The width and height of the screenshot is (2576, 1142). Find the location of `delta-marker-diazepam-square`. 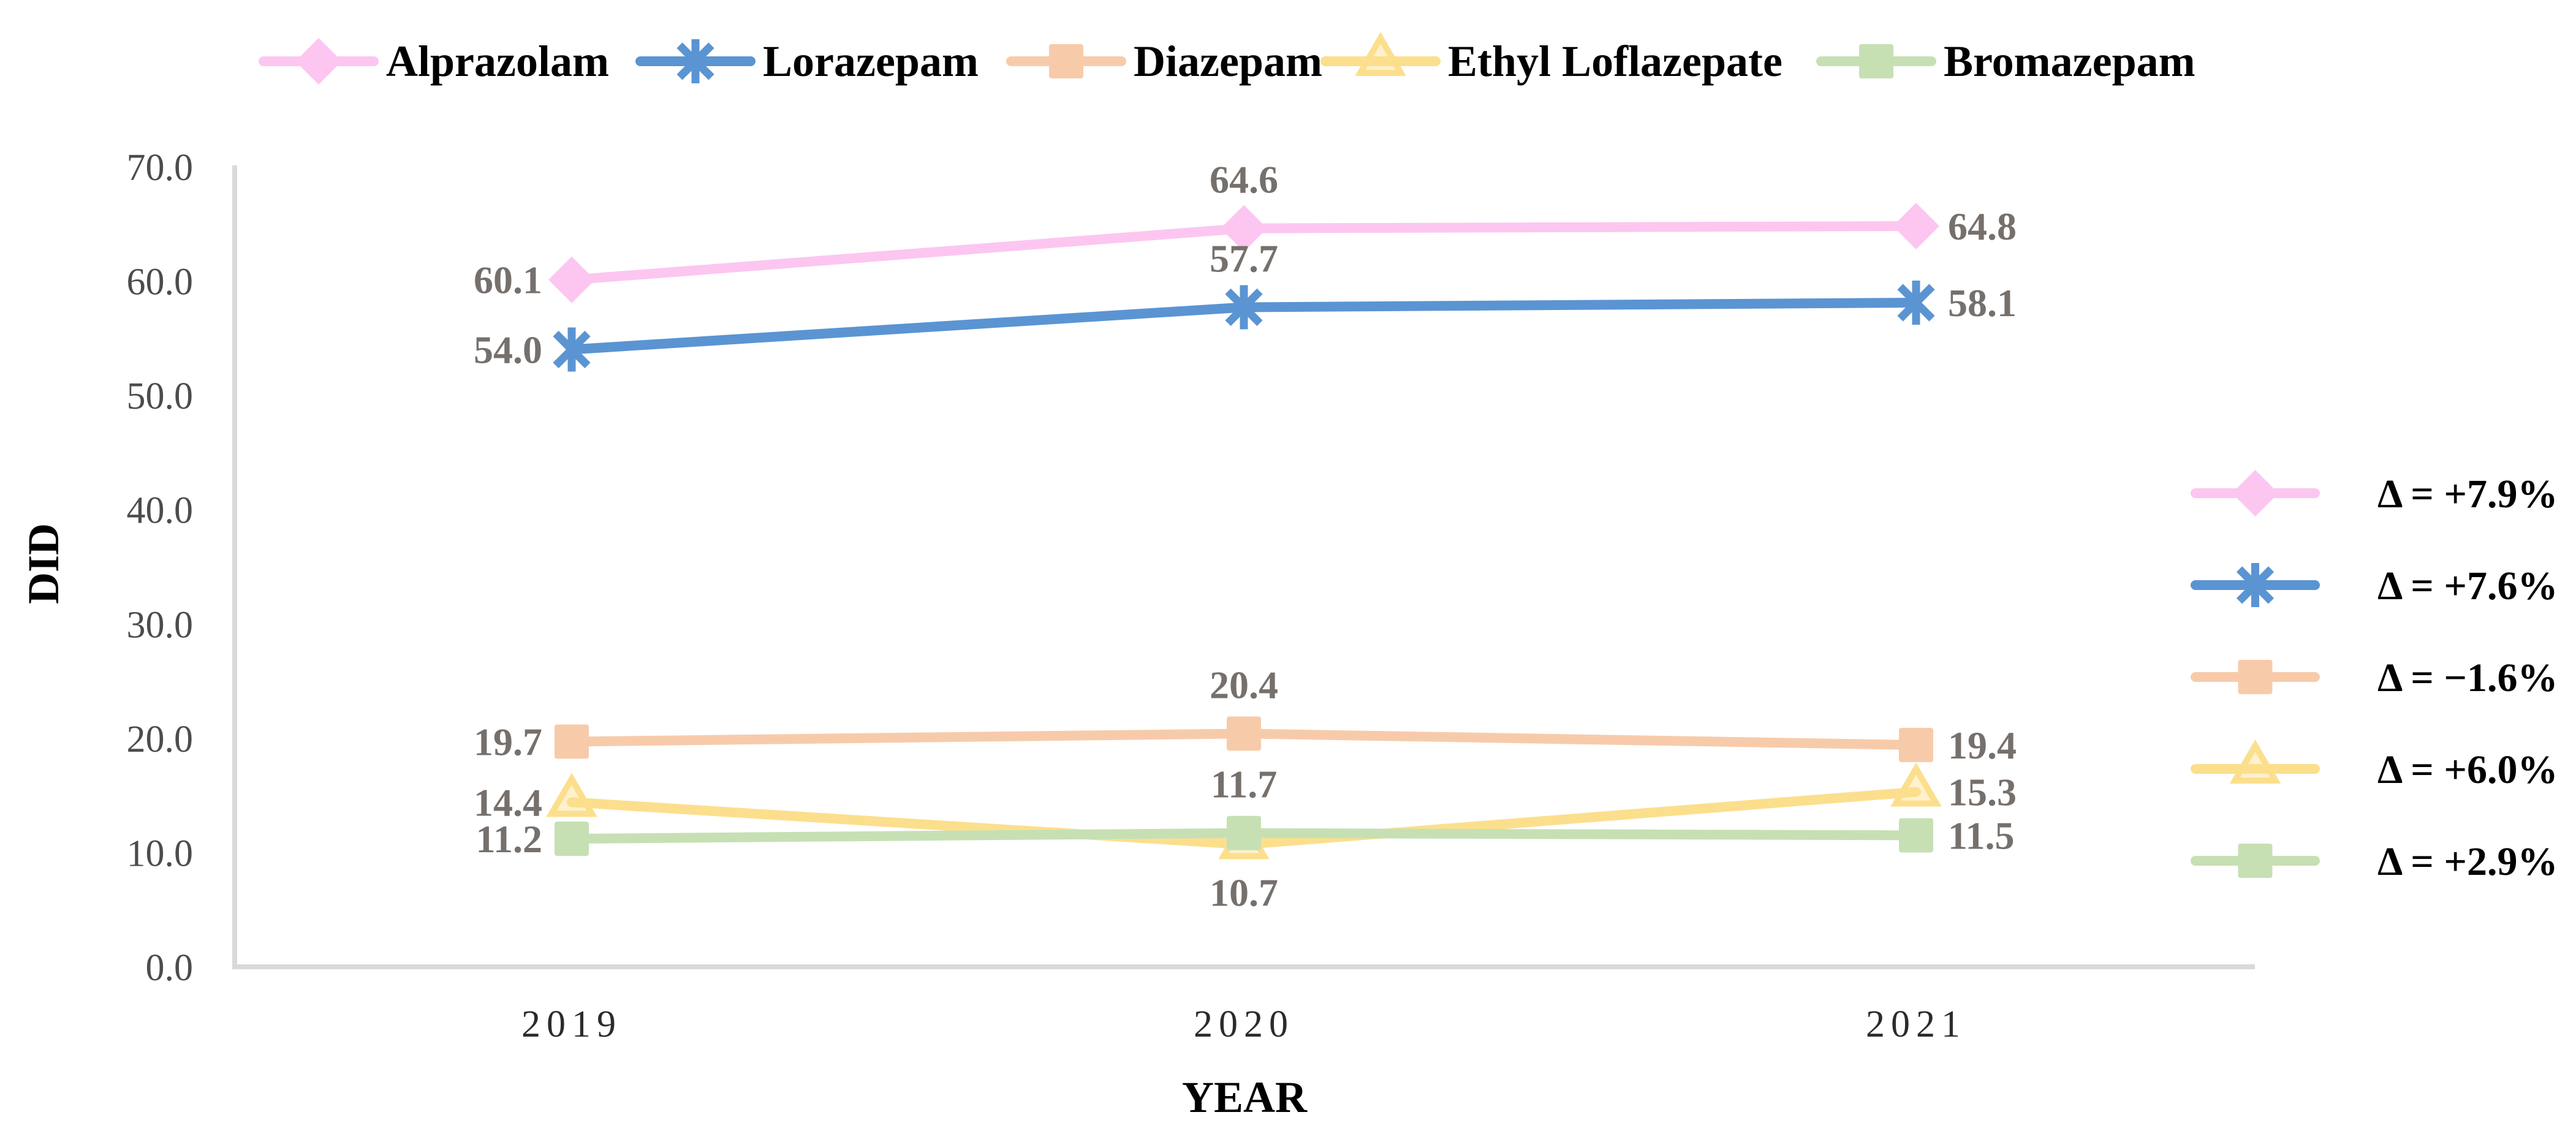

delta-marker-diazepam-square is located at coordinates (2255, 677).